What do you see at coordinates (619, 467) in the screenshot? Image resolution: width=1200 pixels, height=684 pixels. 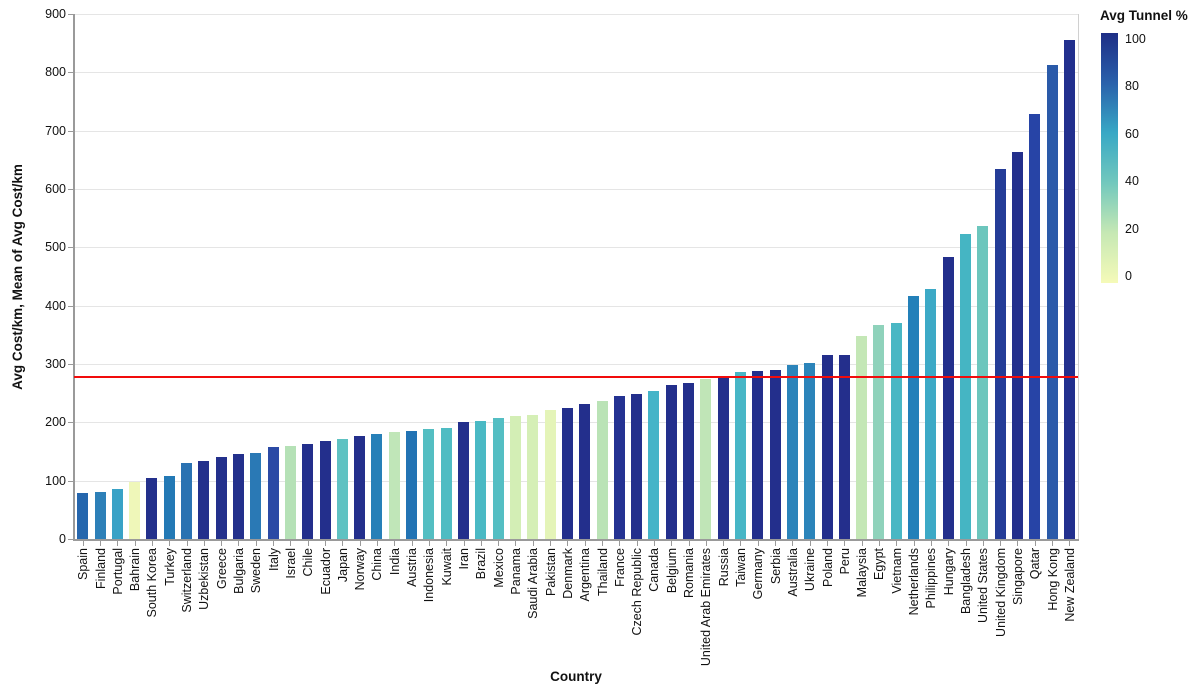 I see `bar-france` at bounding box center [619, 467].